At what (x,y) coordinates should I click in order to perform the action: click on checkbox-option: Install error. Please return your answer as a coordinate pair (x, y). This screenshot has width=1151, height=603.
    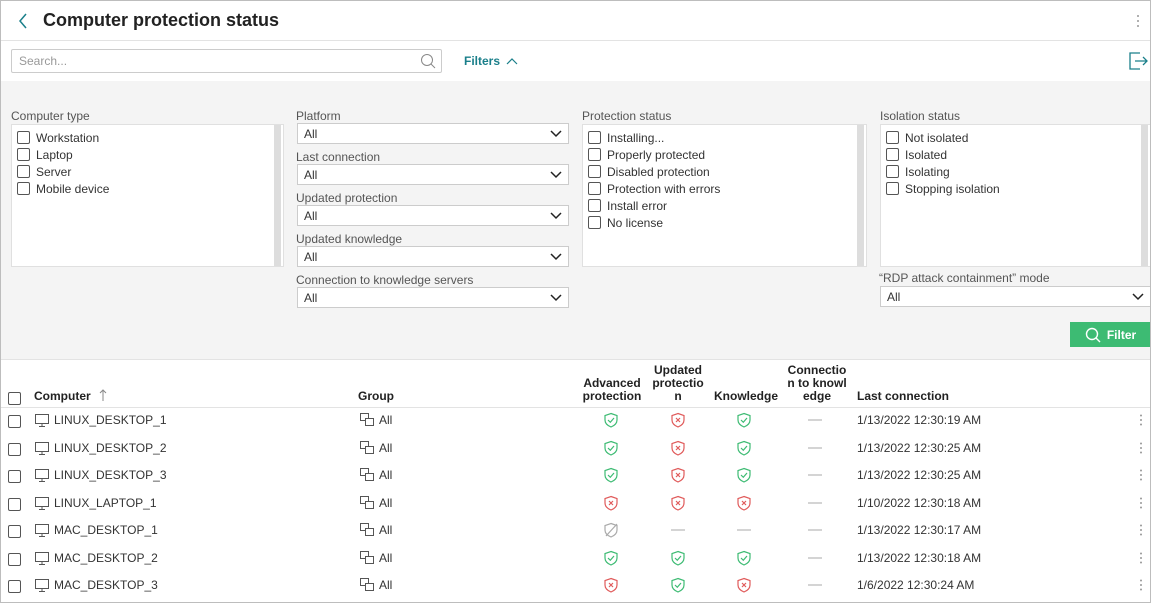
    Looking at the image, I should click on (727, 205).